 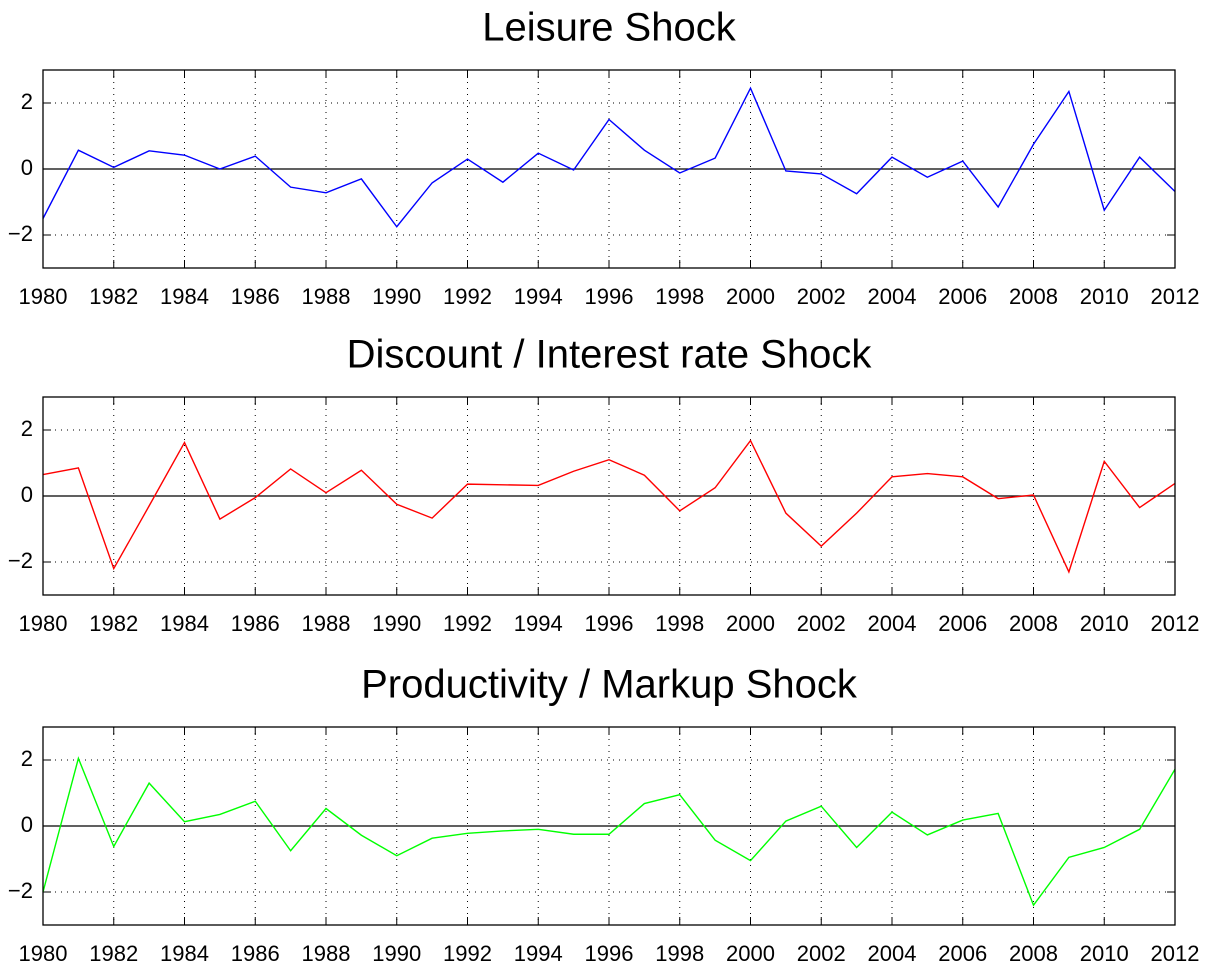 I want to click on chart-title: Leisure Shock, so click(x=609, y=28).